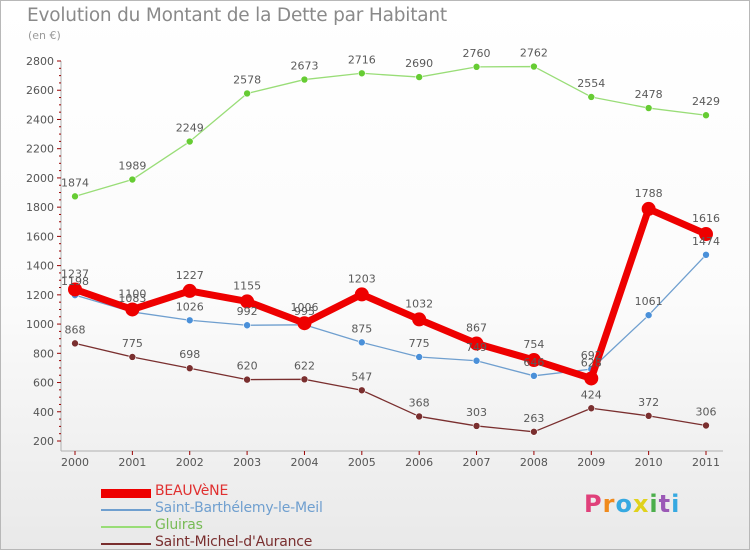 Image resolution: width=750 pixels, height=550 pixels. I want to click on data-label: 628, so click(591, 362).